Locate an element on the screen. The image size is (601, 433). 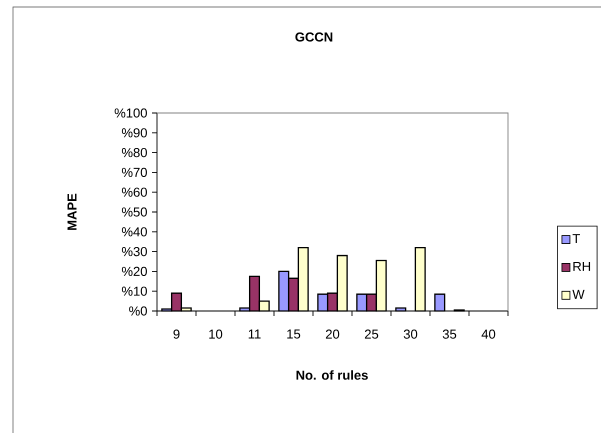
legend-label: RH is located at coordinates (581, 266).